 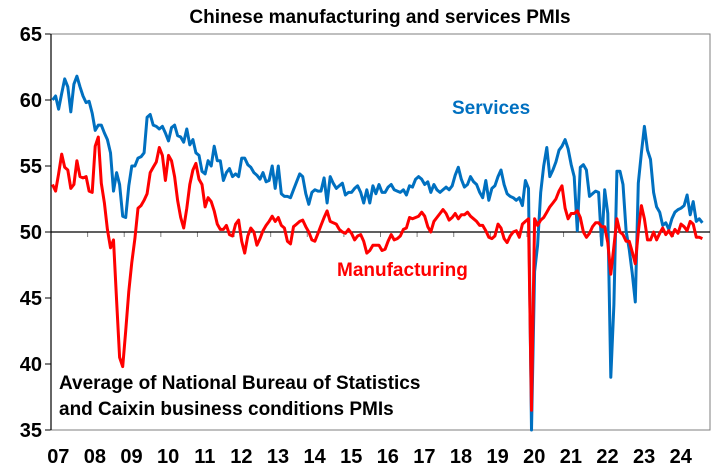 What do you see at coordinates (31, 167) in the screenshot?
I see `y-tick-label: 55` at bounding box center [31, 167].